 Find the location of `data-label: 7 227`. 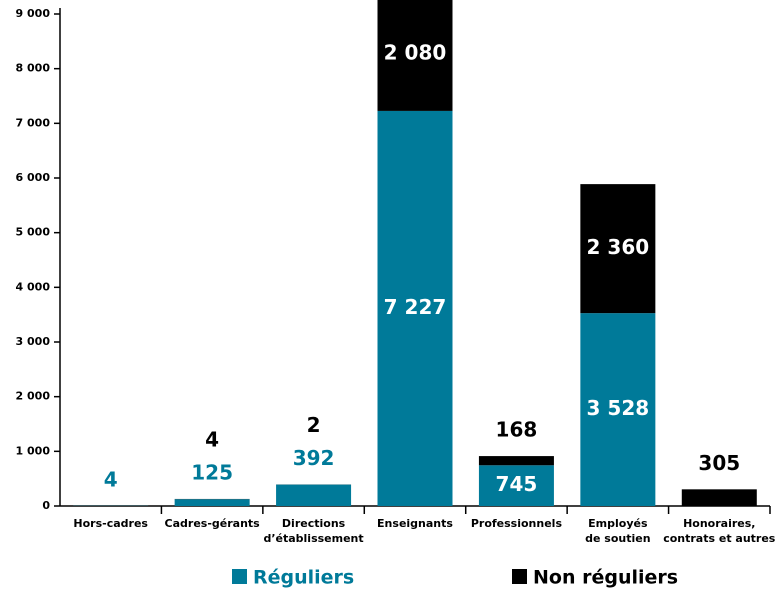

data-label: 7 227 is located at coordinates (415, 307).